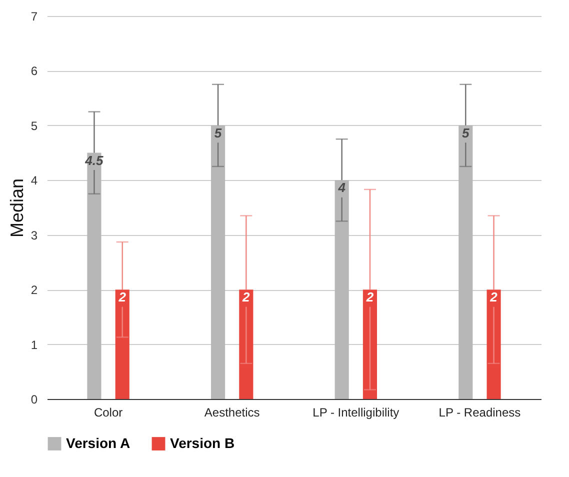 The image size is (569, 477). I want to click on y-tick-label: 4, so click(34, 181).